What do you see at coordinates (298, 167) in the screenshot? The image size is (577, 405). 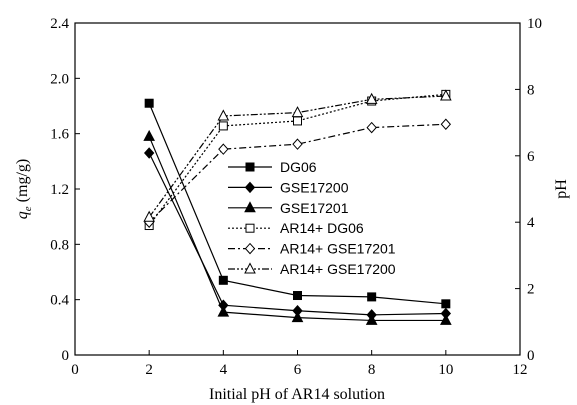 I see `legend-label: DG06` at bounding box center [298, 167].